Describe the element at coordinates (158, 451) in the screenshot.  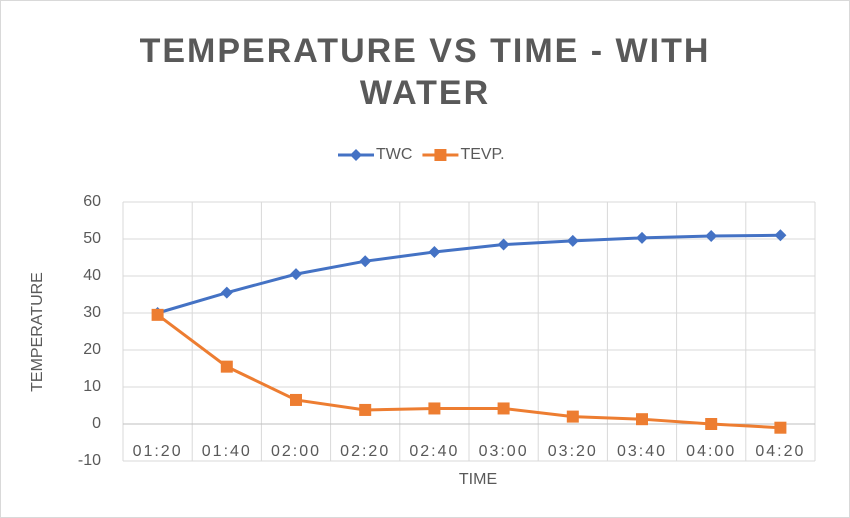
I see `x-tick-label: 01:20` at that location.